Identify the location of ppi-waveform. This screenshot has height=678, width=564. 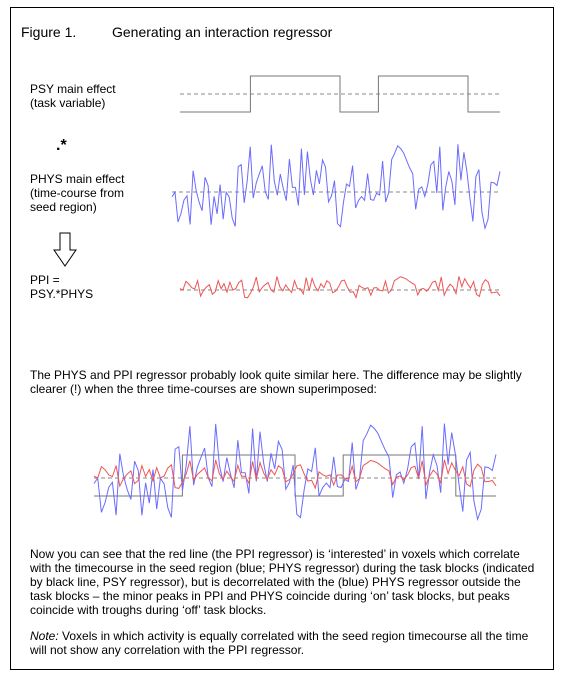
(340, 286).